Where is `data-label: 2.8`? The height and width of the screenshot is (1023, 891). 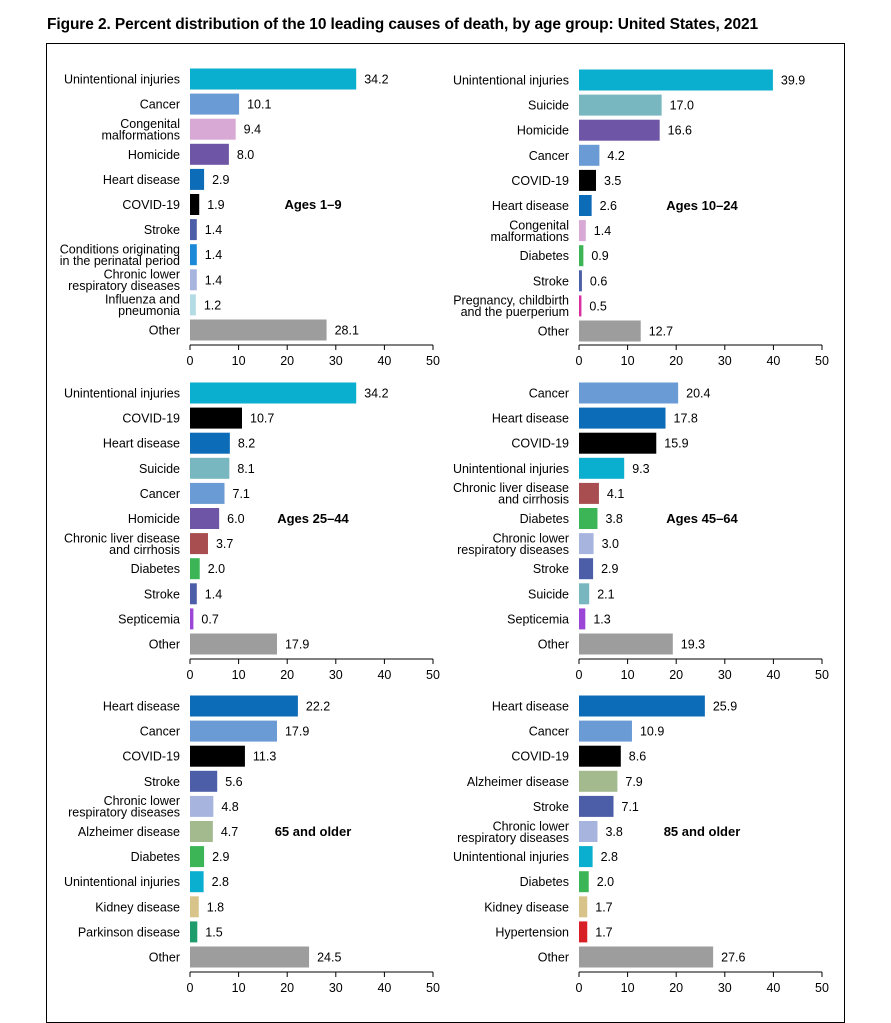
data-label: 2.8 is located at coordinates (220, 882).